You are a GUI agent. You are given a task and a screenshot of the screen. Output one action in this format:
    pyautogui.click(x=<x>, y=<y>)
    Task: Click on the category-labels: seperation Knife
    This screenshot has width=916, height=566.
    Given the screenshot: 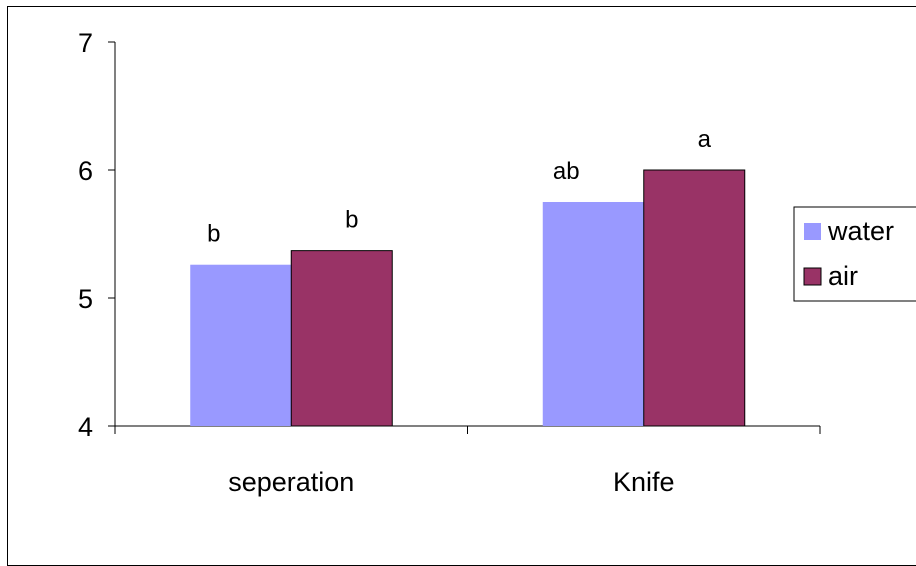 What is the action you would take?
    pyautogui.click(x=451, y=482)
    